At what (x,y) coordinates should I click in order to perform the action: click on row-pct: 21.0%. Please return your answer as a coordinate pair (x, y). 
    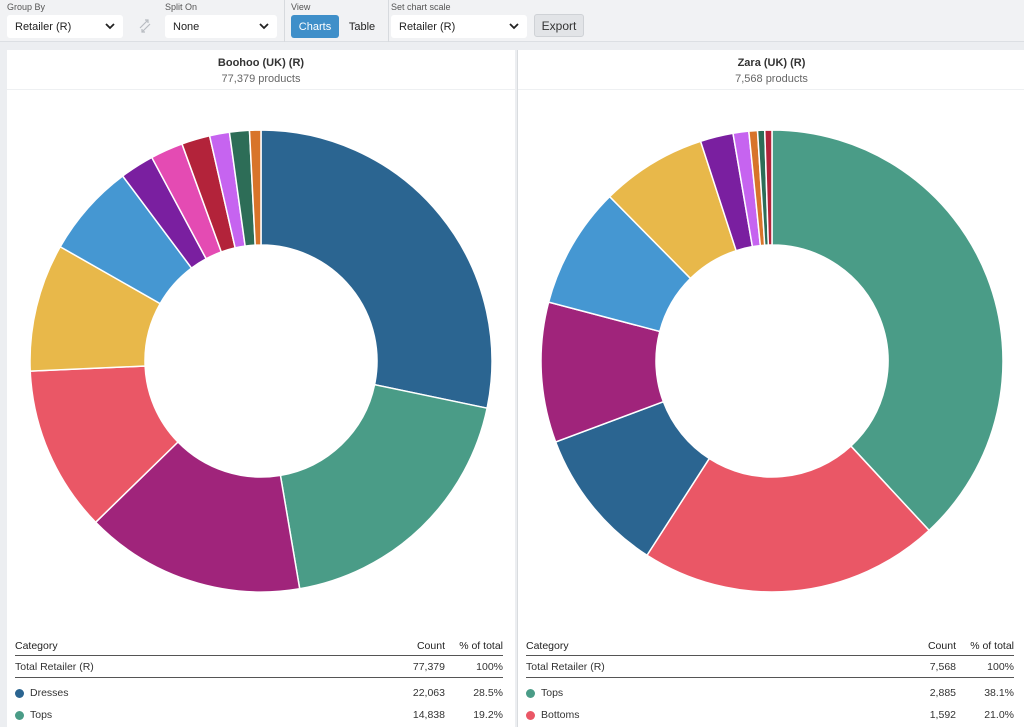
    Looking at the image, I should click on (999, 715).